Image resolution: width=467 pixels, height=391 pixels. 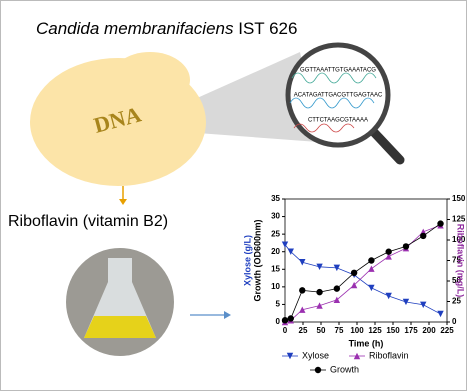 I want to click on y-tick-label: 35, so click(x=275, y=198).